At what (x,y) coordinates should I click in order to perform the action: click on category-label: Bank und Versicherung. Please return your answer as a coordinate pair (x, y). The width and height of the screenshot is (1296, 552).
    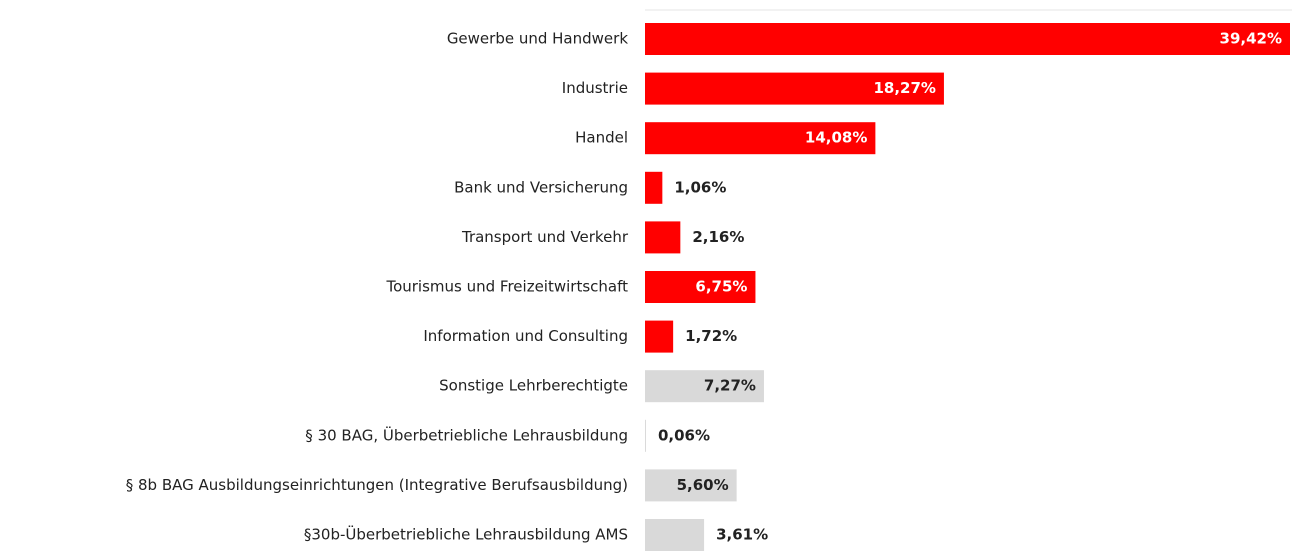
    Looking at the image, I should click on (541, 187).